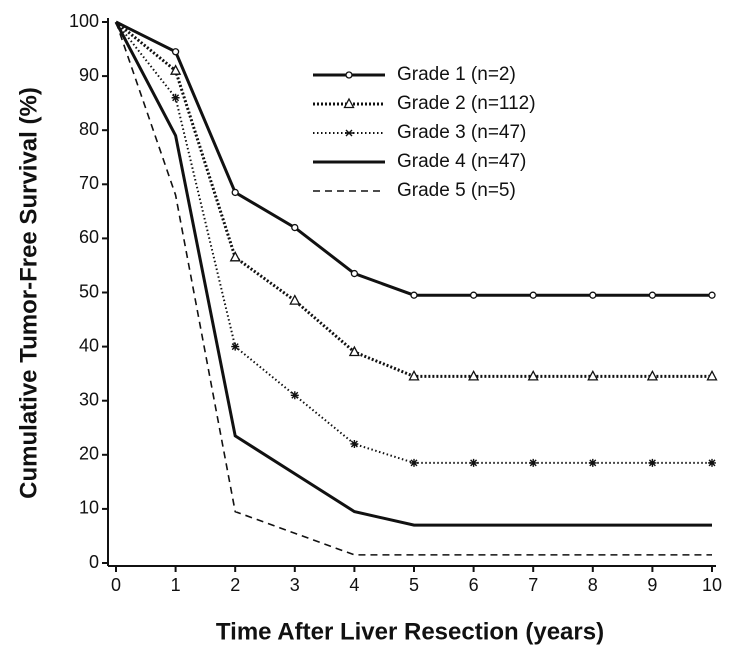  What do you see at coordinates (89, 129) in the screenshot?
I see `y-tick-label: 80` at bounding box center [89, 129].